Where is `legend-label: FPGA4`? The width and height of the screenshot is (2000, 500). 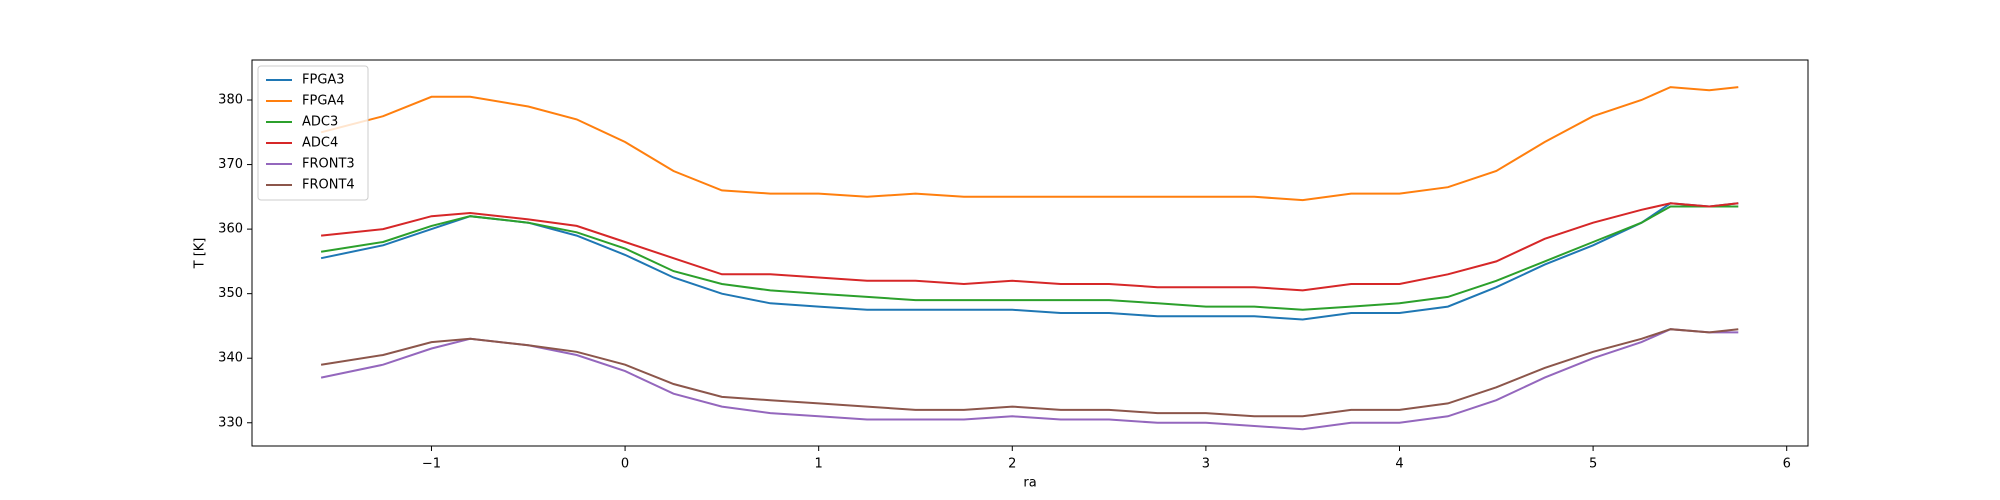
legend-label: FPGA4 is located at coordinates (323, 101).